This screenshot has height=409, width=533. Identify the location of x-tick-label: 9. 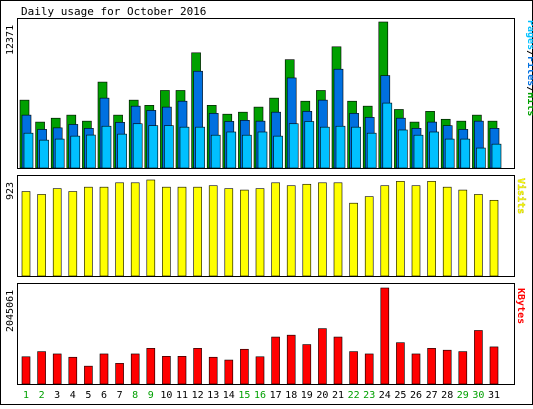
(151, 395).